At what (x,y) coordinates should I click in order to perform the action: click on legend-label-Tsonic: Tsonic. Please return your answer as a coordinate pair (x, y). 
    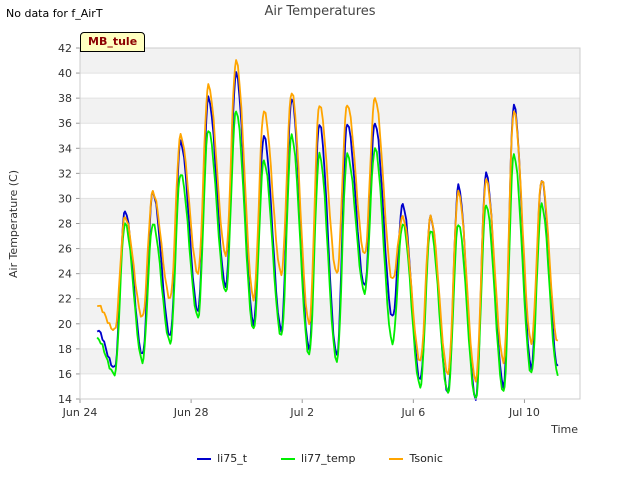
    Looking at the image, I should click on (426, 458).